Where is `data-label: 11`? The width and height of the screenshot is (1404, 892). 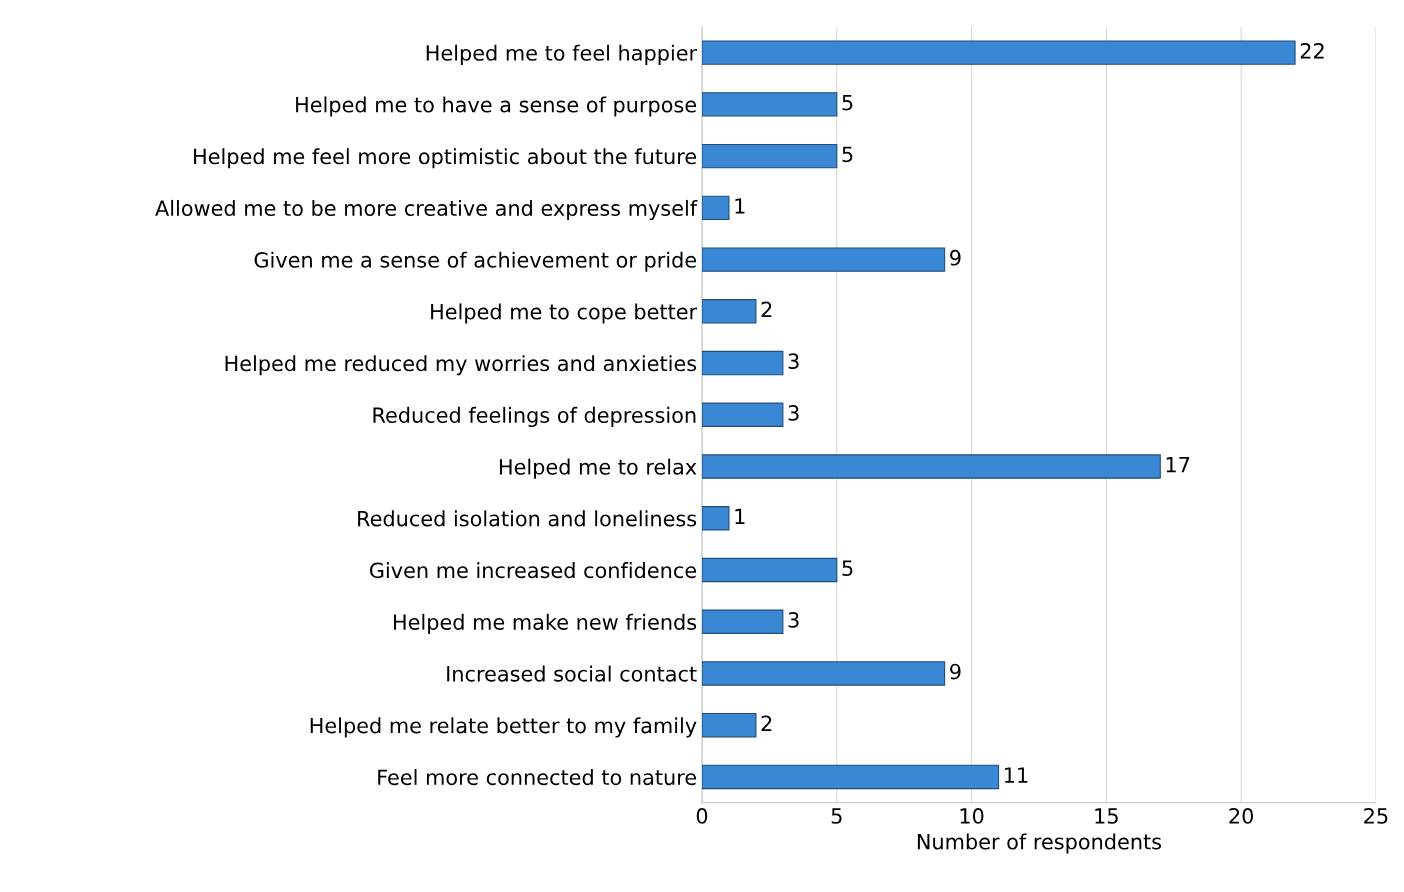 data-label: 11 is located at coordinates (1016, 775).